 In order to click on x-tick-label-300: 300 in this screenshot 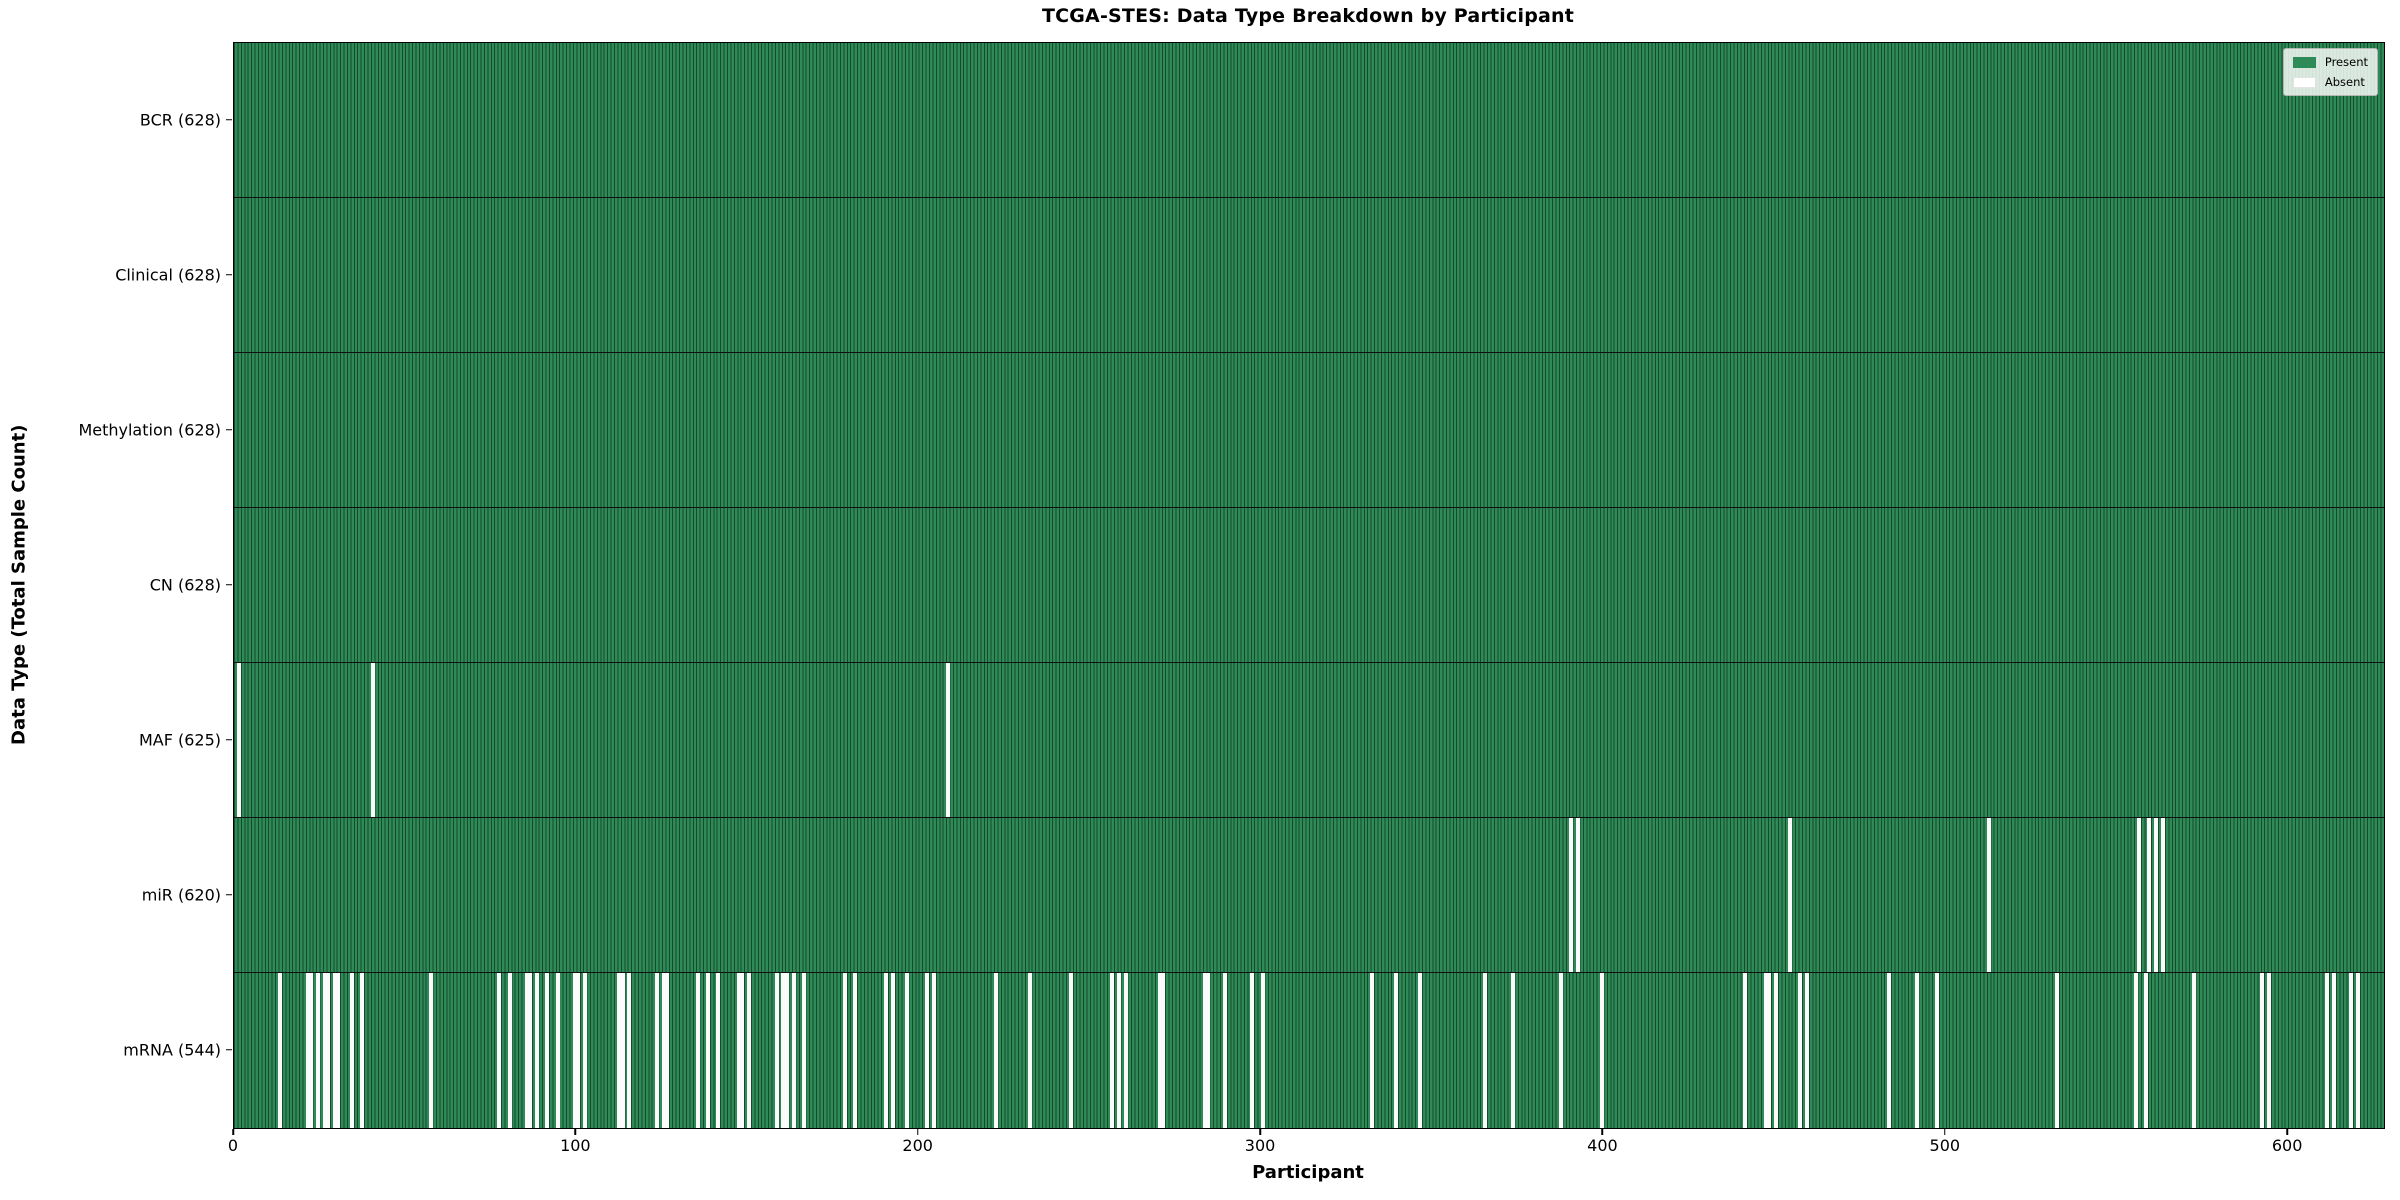, I will do `click(1260, 1145)`.